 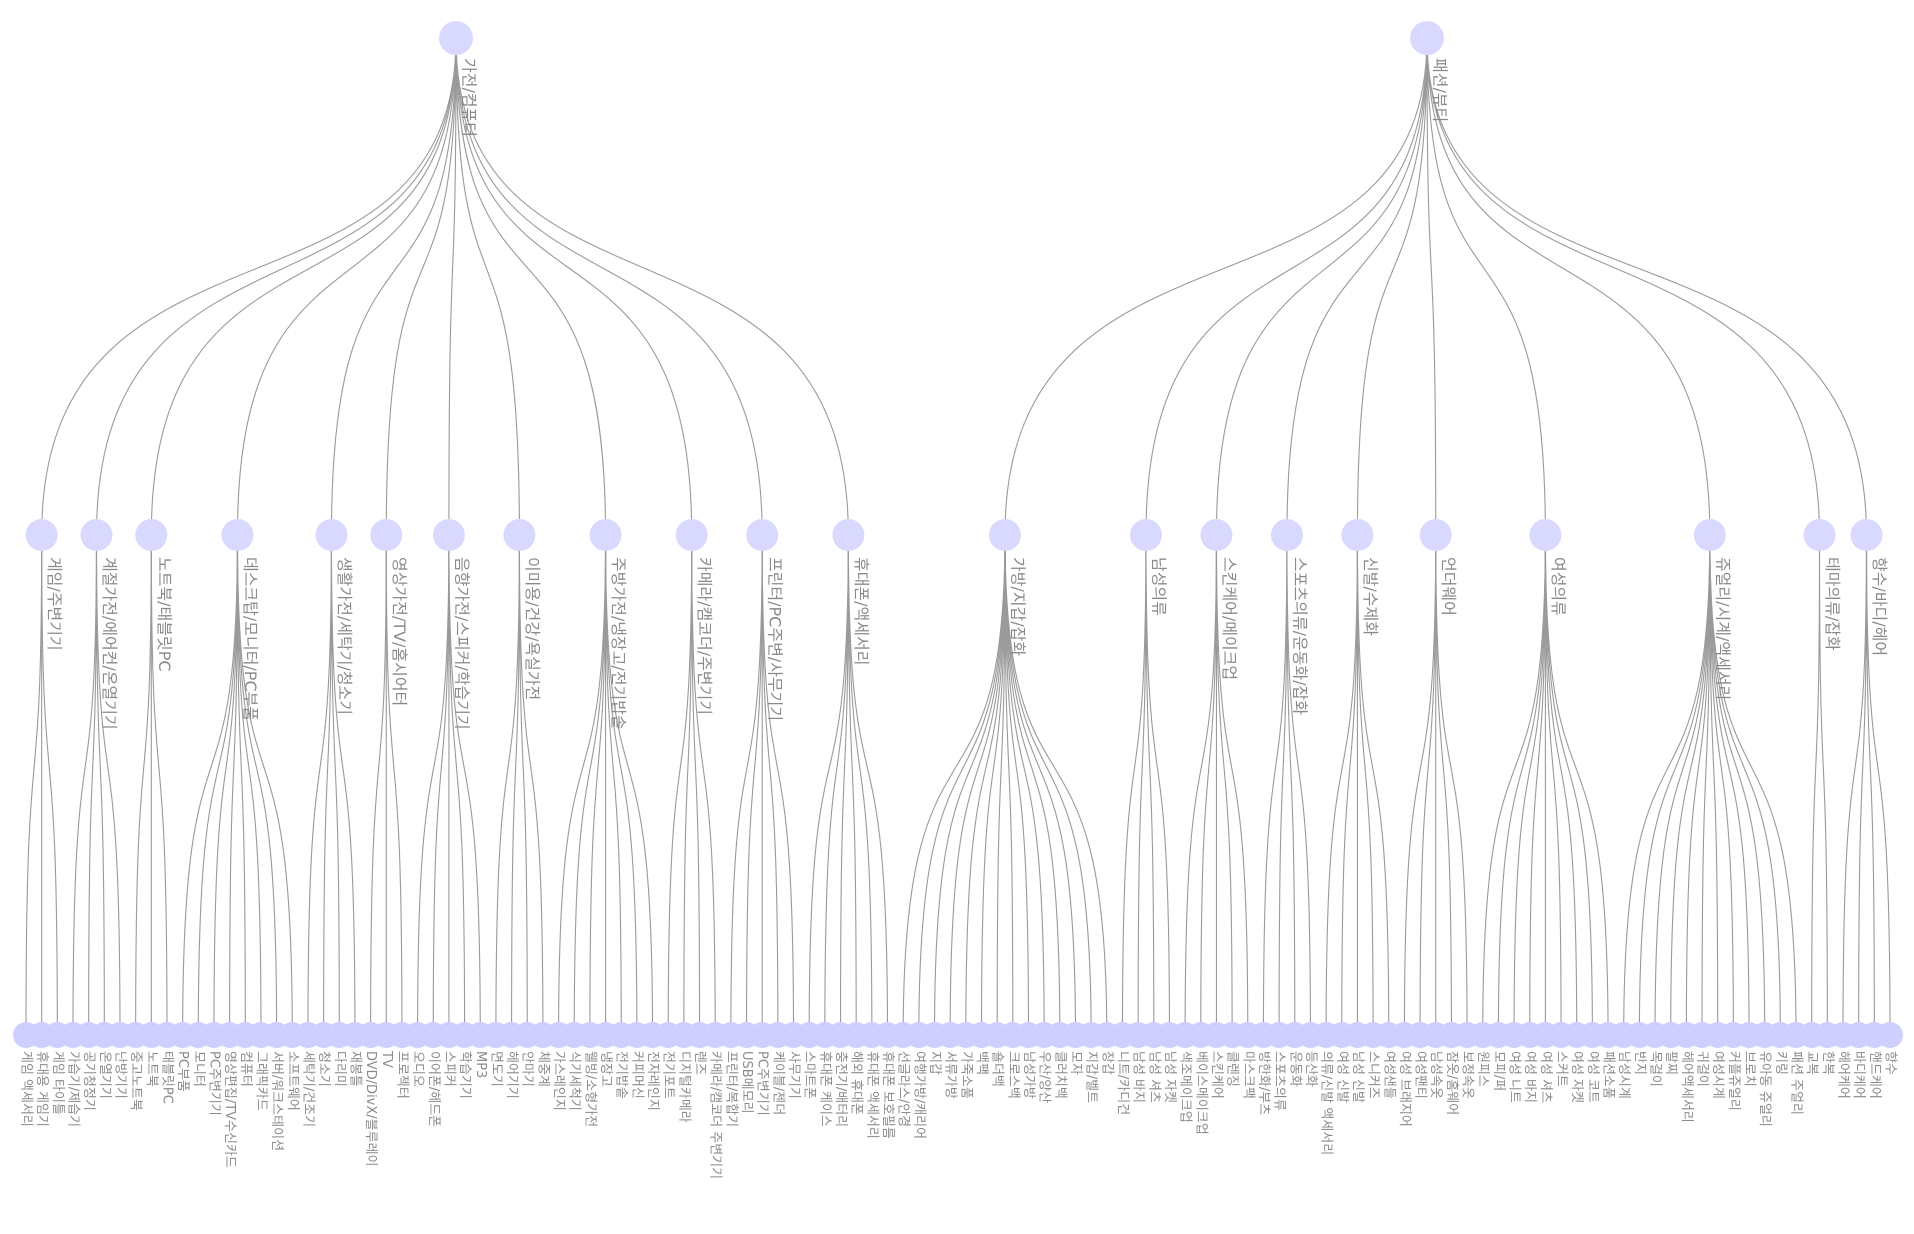 I want to click on leaf-label: 바디케어, so click(x=1858, y=1075).